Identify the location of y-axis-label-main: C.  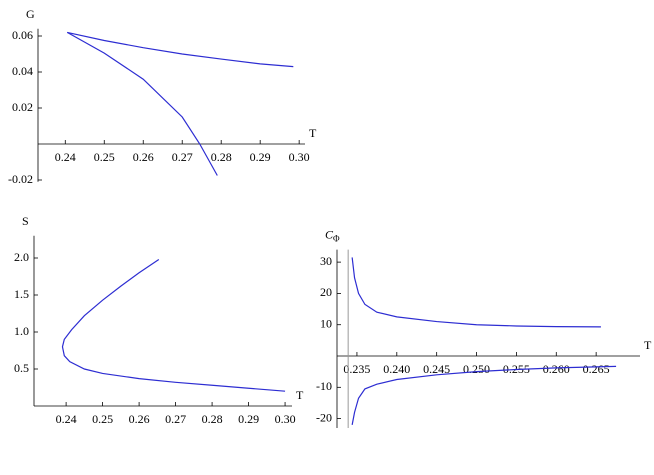
(329, 234).